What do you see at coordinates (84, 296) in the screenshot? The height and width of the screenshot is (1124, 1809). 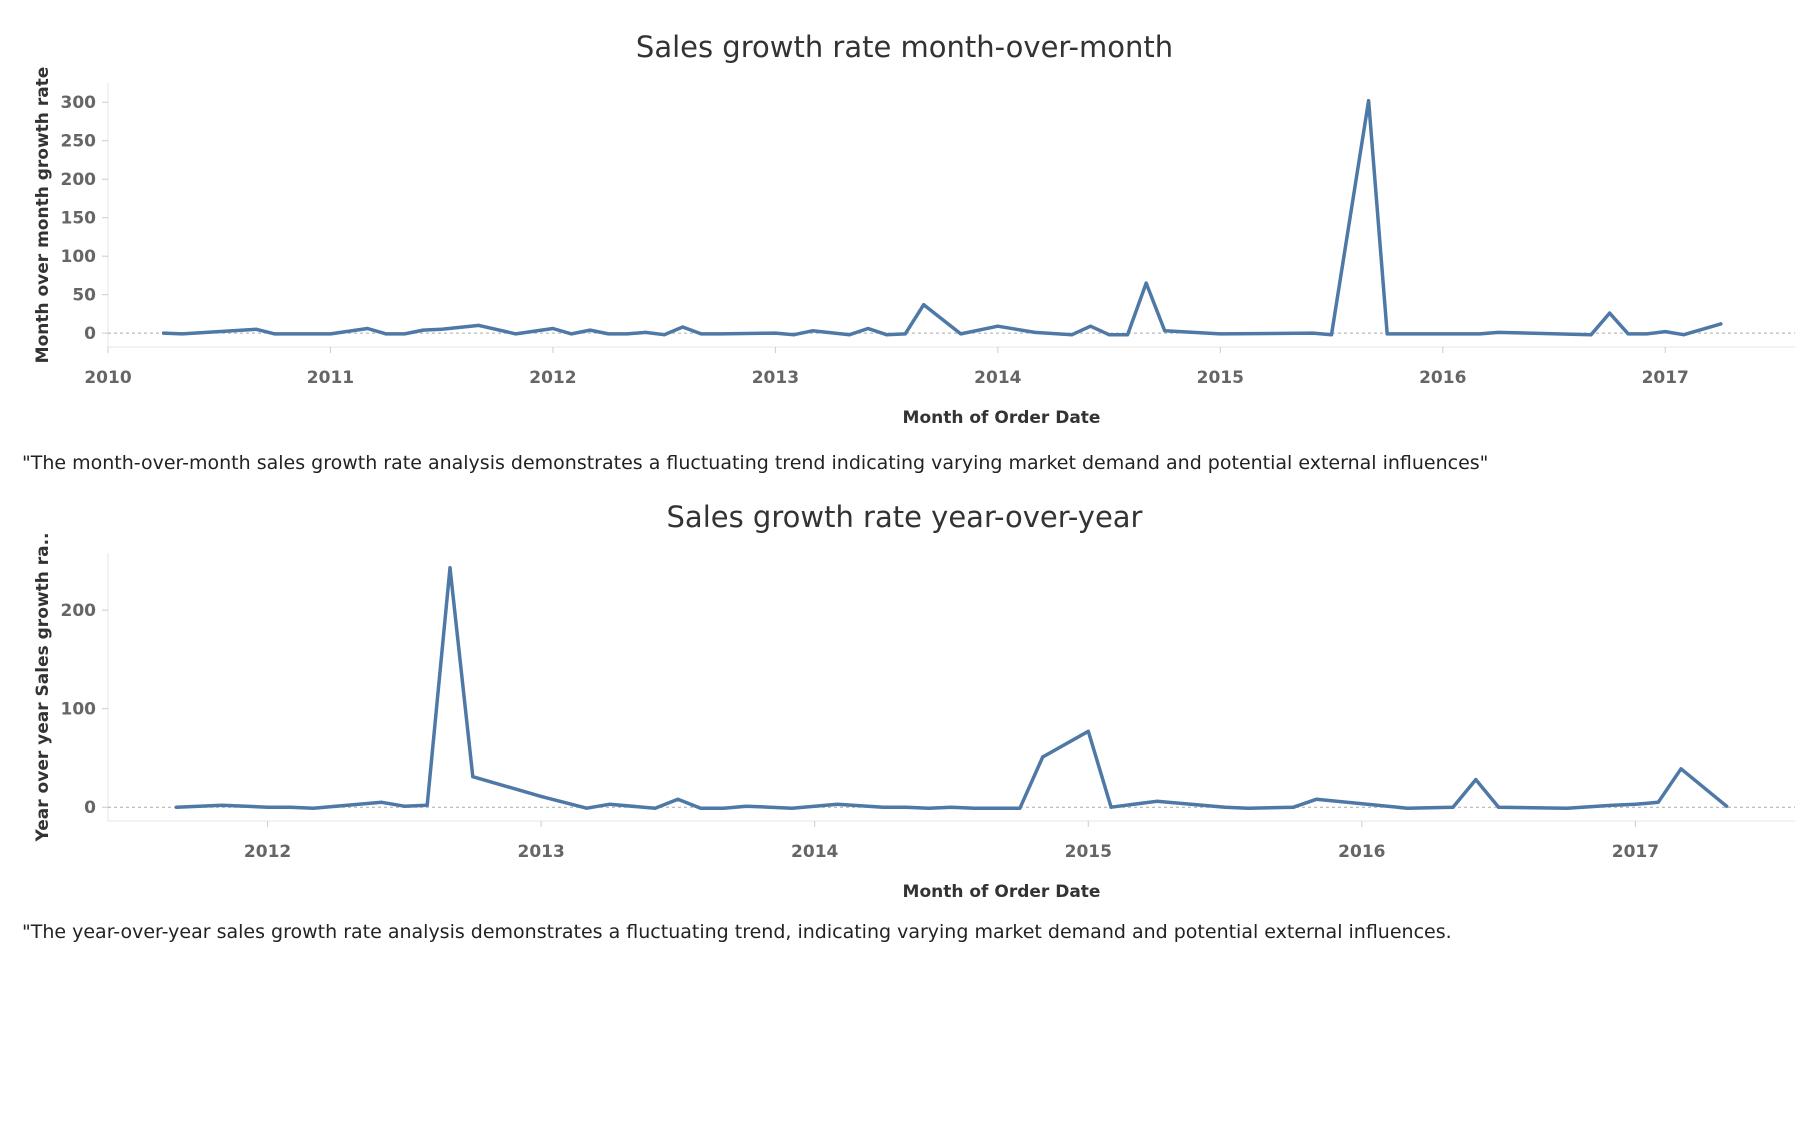 I see `y-tick-label: 50` at bounding box center [84, 296].